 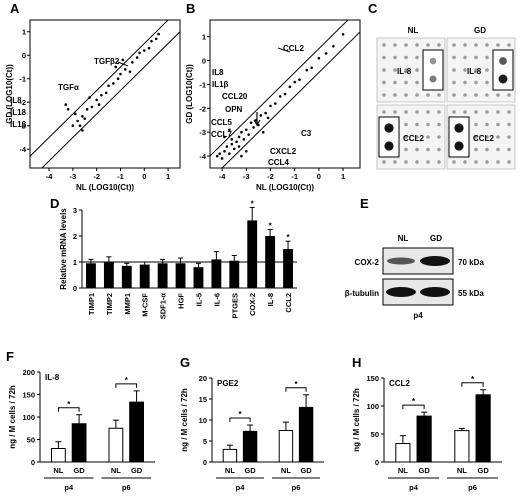 I want to click on panel-c-label: C, so click(x=373, y=8).